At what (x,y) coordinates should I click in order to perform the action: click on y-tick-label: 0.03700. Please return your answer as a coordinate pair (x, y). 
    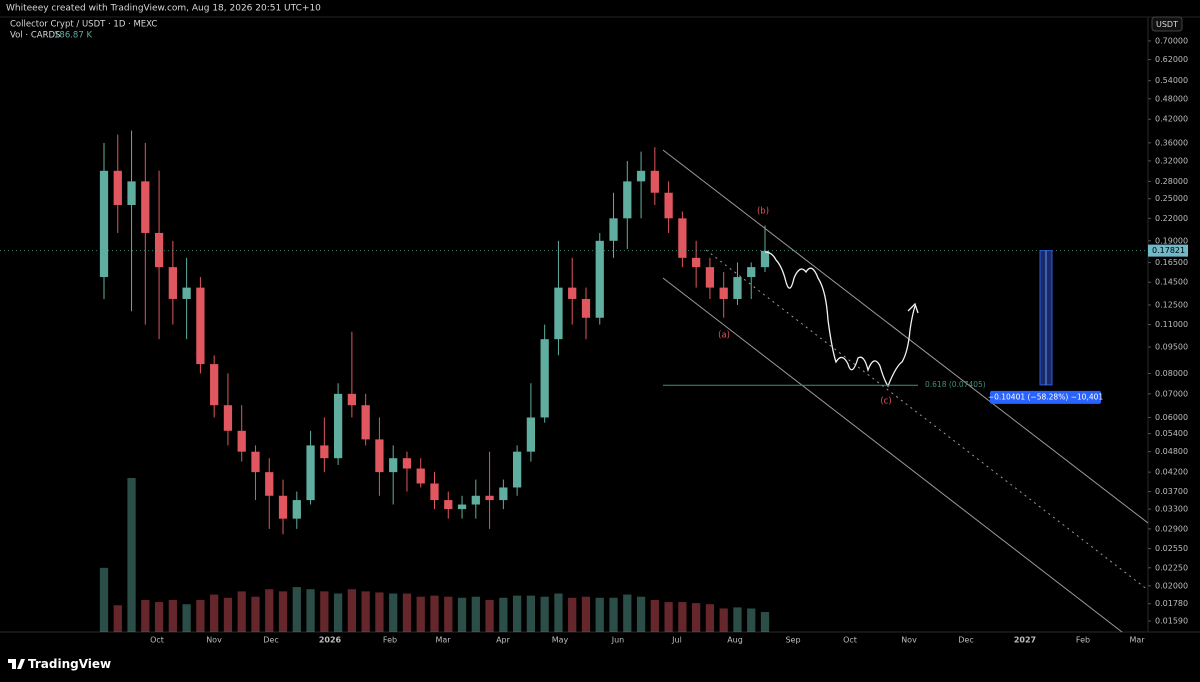
    Looking at the image, I should click on (1171, 491).